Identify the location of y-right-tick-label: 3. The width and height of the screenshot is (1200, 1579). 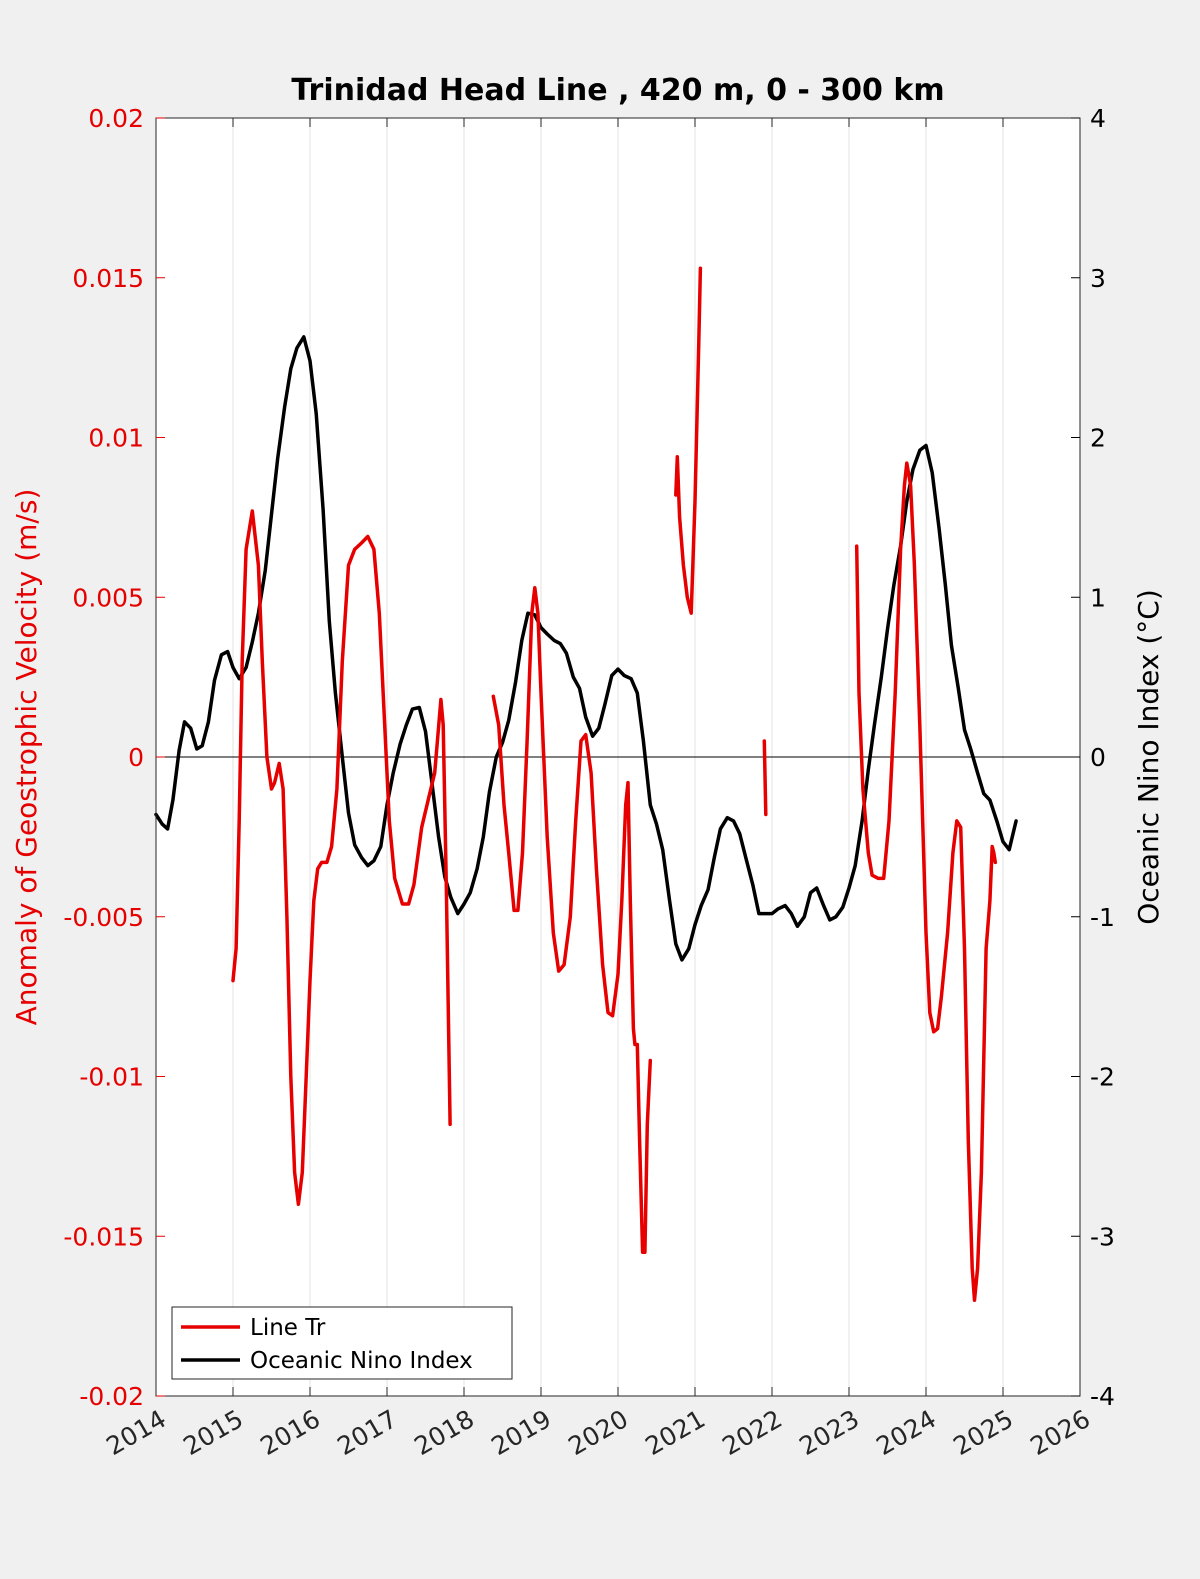
(1098, 278).